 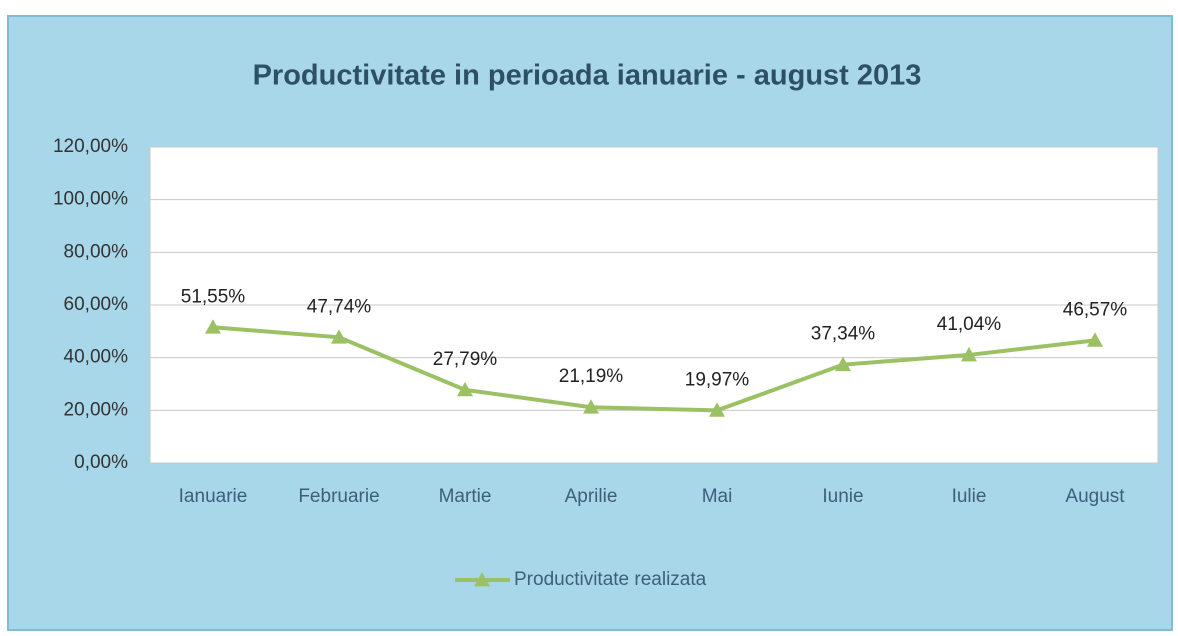 I want to click on y-tick-label: 0,00%, so click(x=101, y=462).